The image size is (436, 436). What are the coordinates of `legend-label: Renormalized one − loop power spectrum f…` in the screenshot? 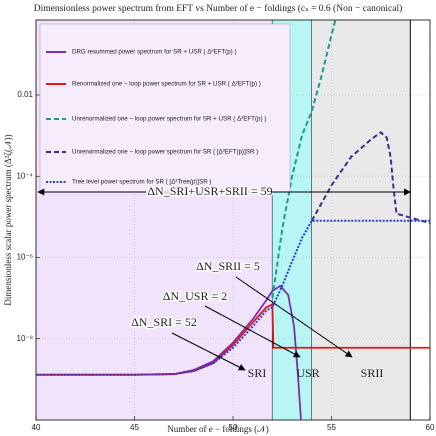 It's located at (166, 84).